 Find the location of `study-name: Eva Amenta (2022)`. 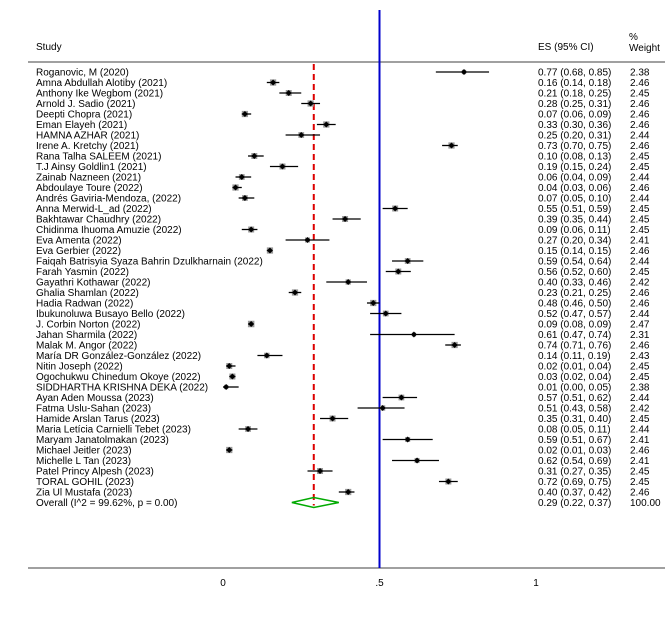

study-name: Eva Amenta (2022) is located at coordinates (79, 241).